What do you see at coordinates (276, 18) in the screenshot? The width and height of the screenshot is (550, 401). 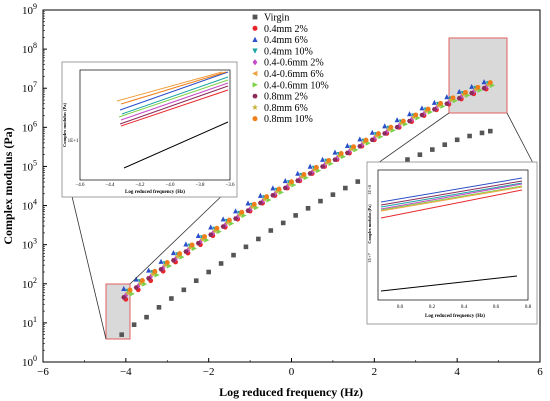 I see `legend-entry: Virgin` at bounding box center [276, 18].